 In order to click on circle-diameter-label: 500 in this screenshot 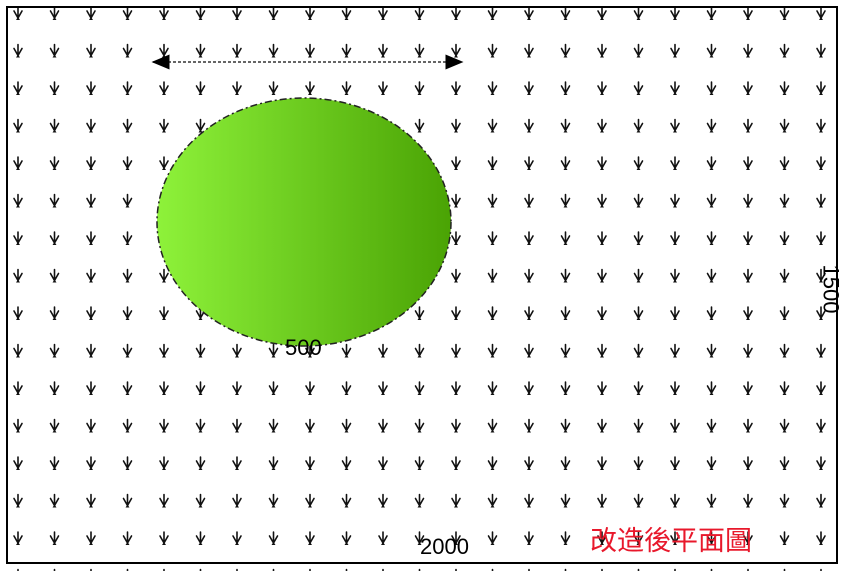, I will do `click(303, 347)`.